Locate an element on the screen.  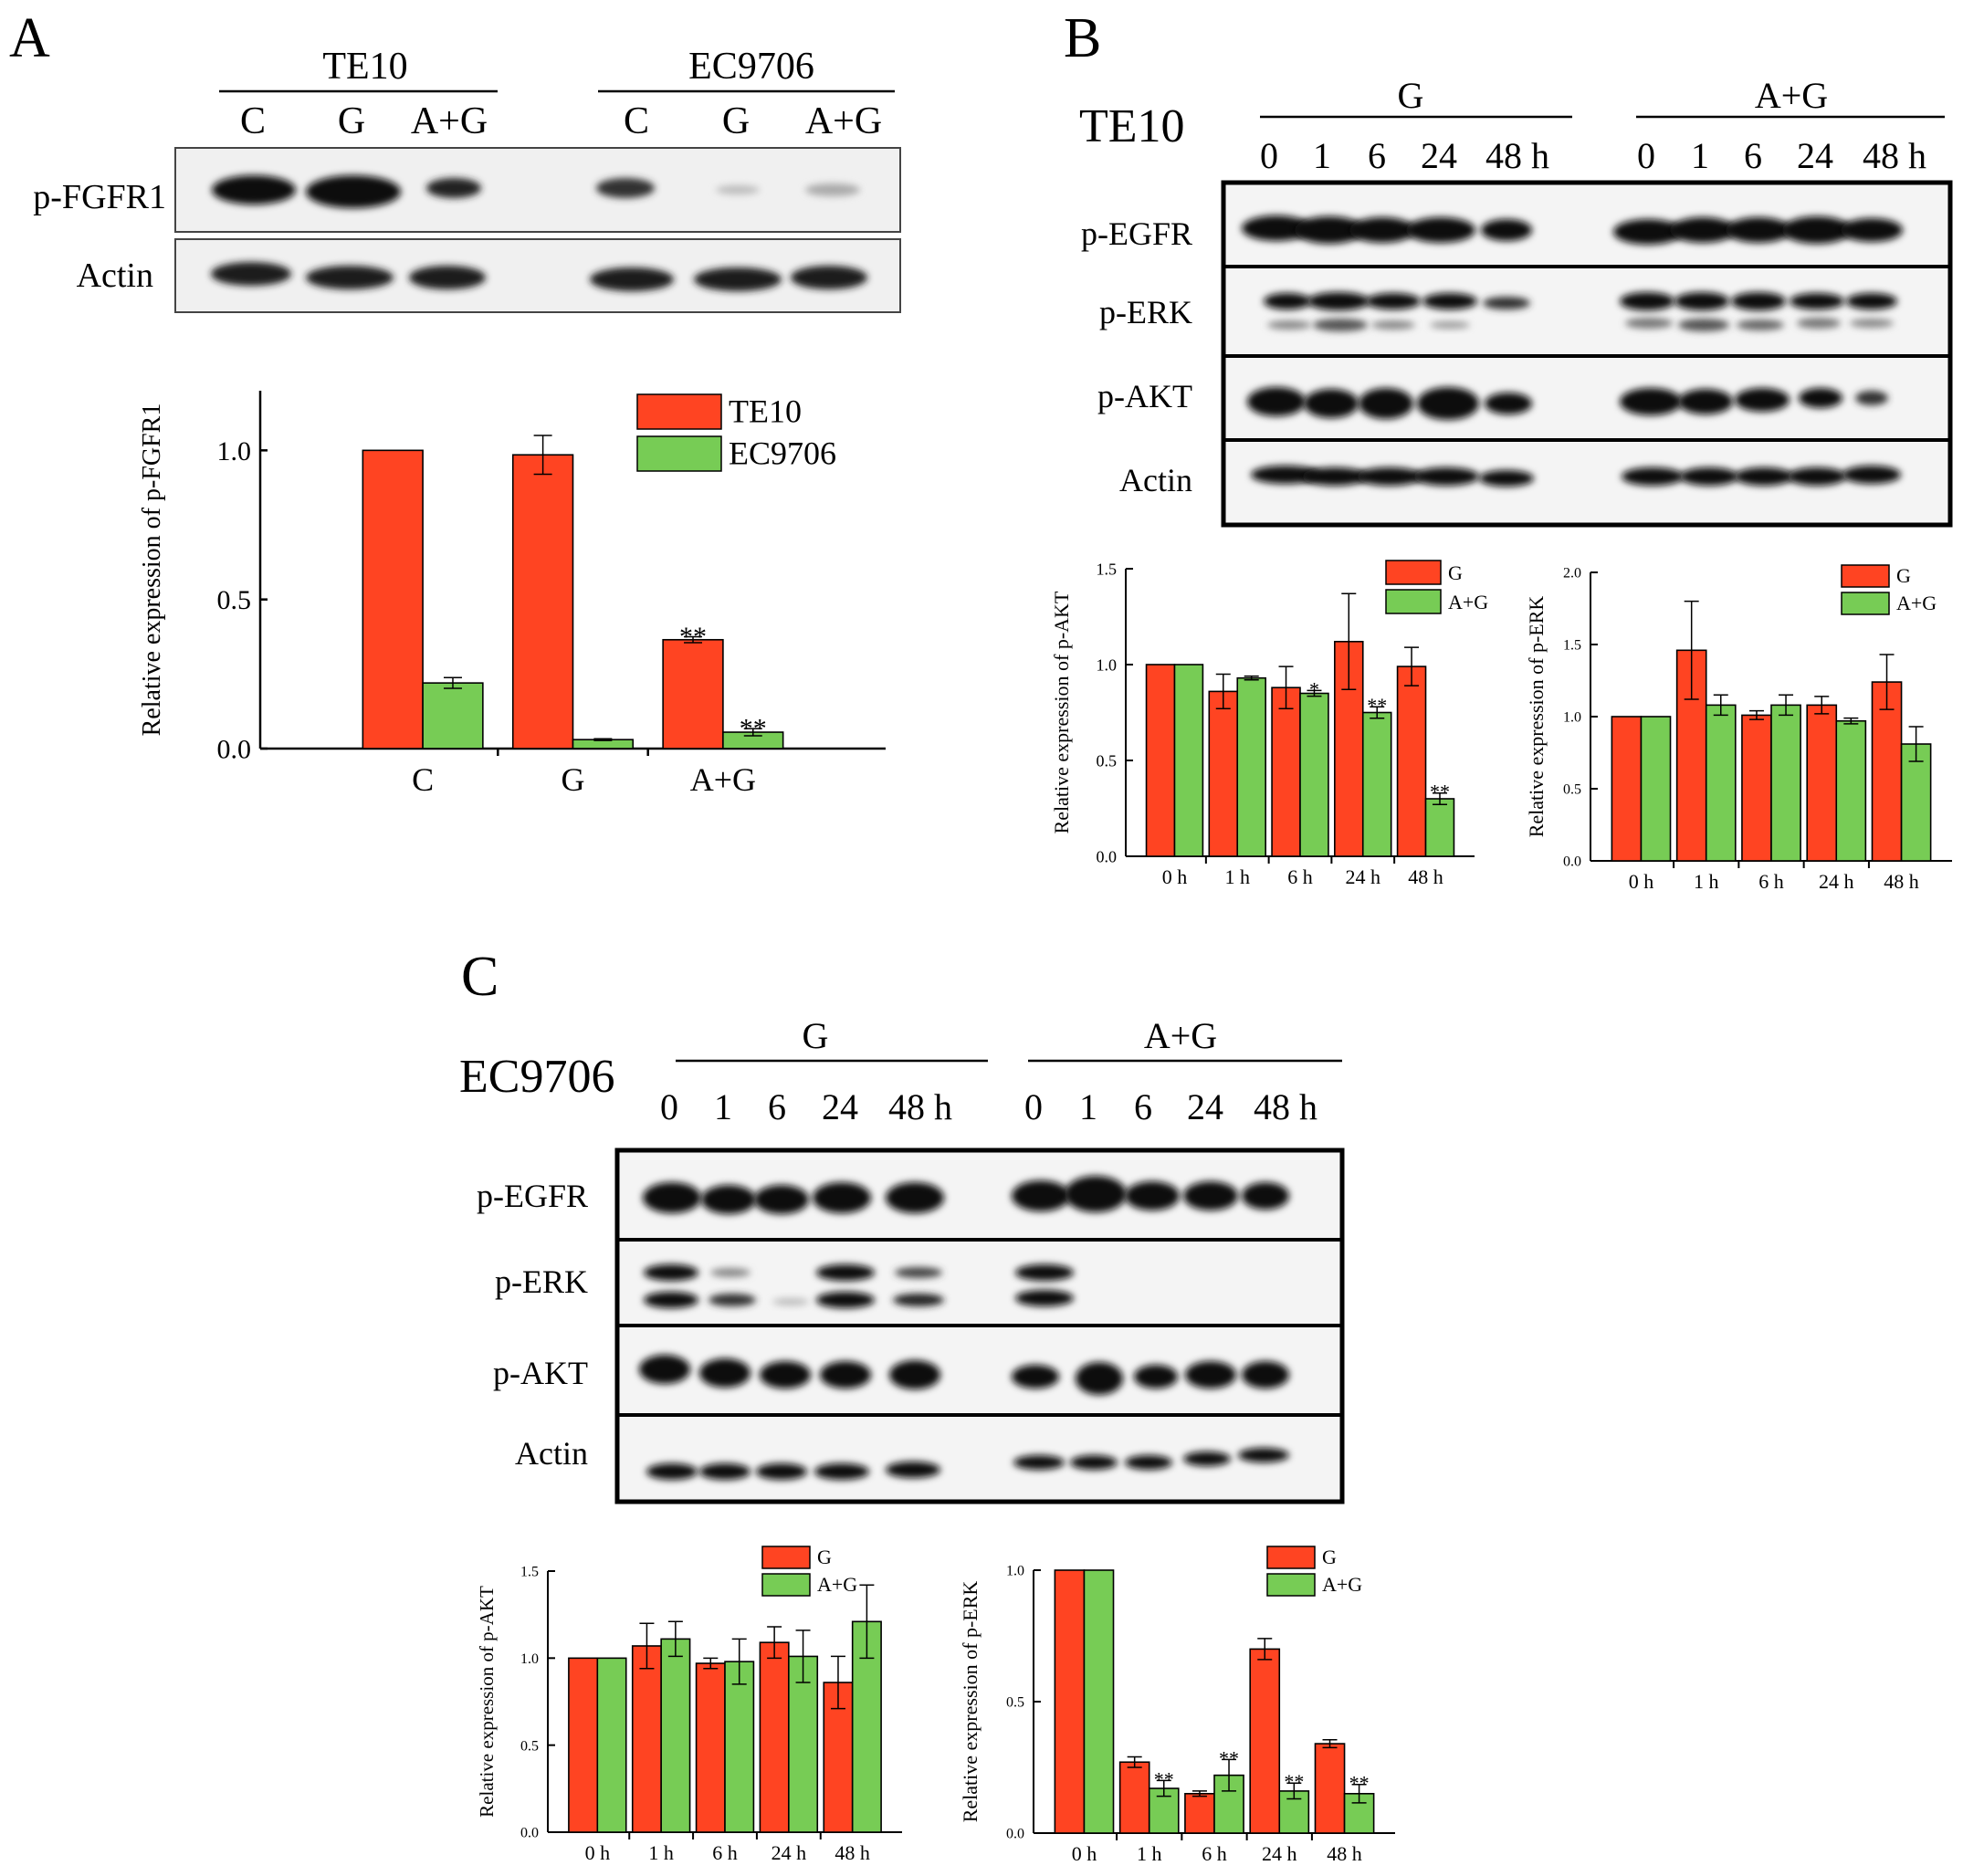
blot-b is located at coordinates (1587, 354).